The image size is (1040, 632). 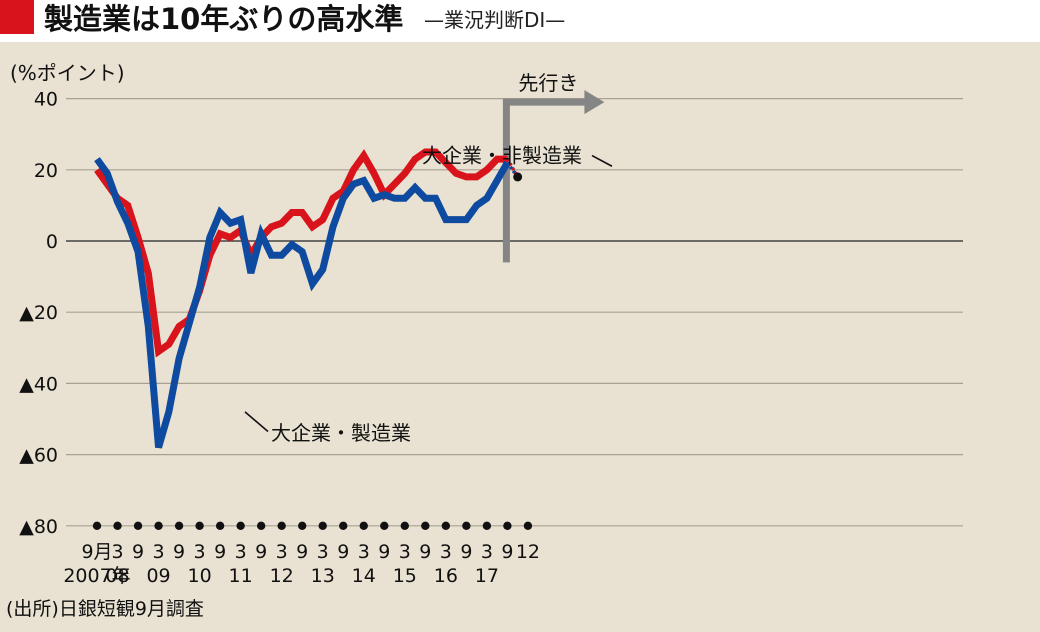 I want to click on x-year-label: 08, so click(x=117, y=576).